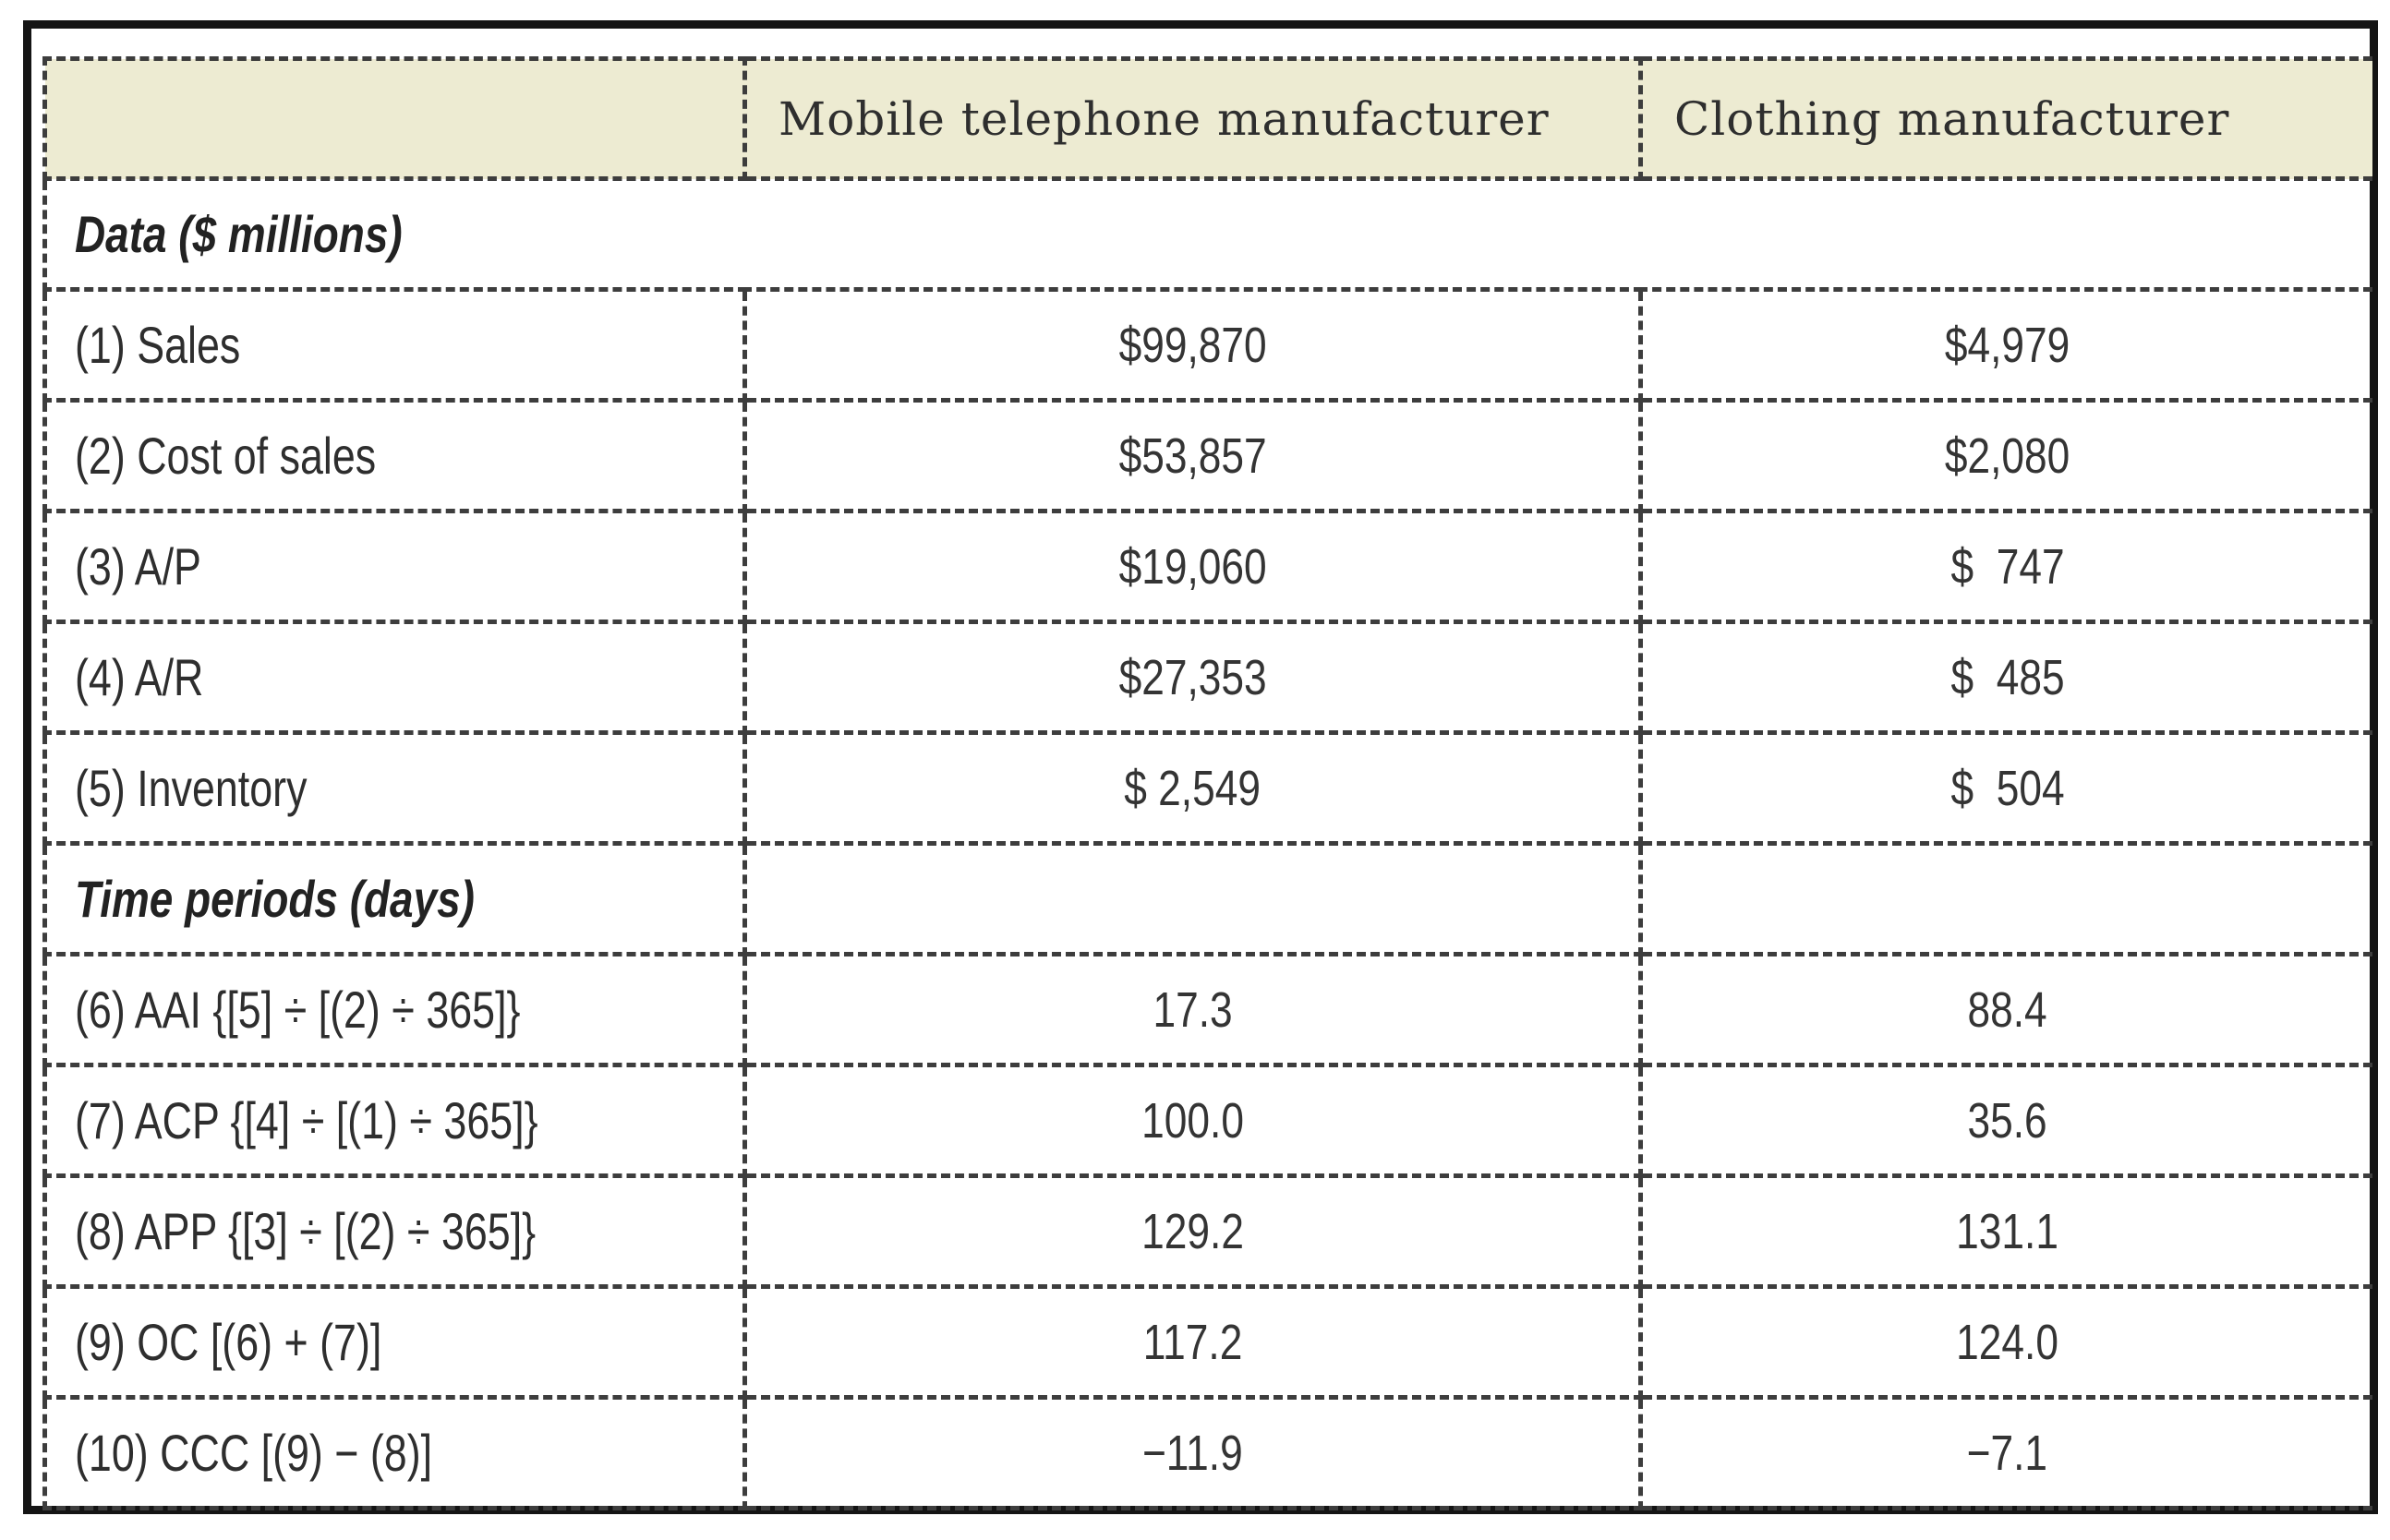 The width and height of the screenshot is (2390, 1540). I want to click on table-row: (2) Cost of sales $53,857 $2,080, so click(1207, 455).